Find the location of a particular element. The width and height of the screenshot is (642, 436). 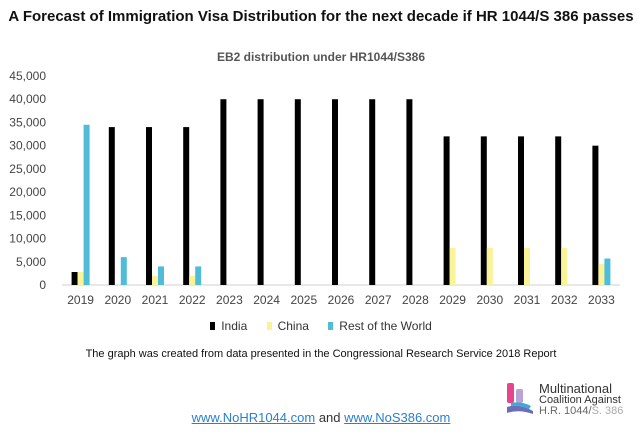

logo-line-3b: S. 386 is located at coordinates (607, 411).